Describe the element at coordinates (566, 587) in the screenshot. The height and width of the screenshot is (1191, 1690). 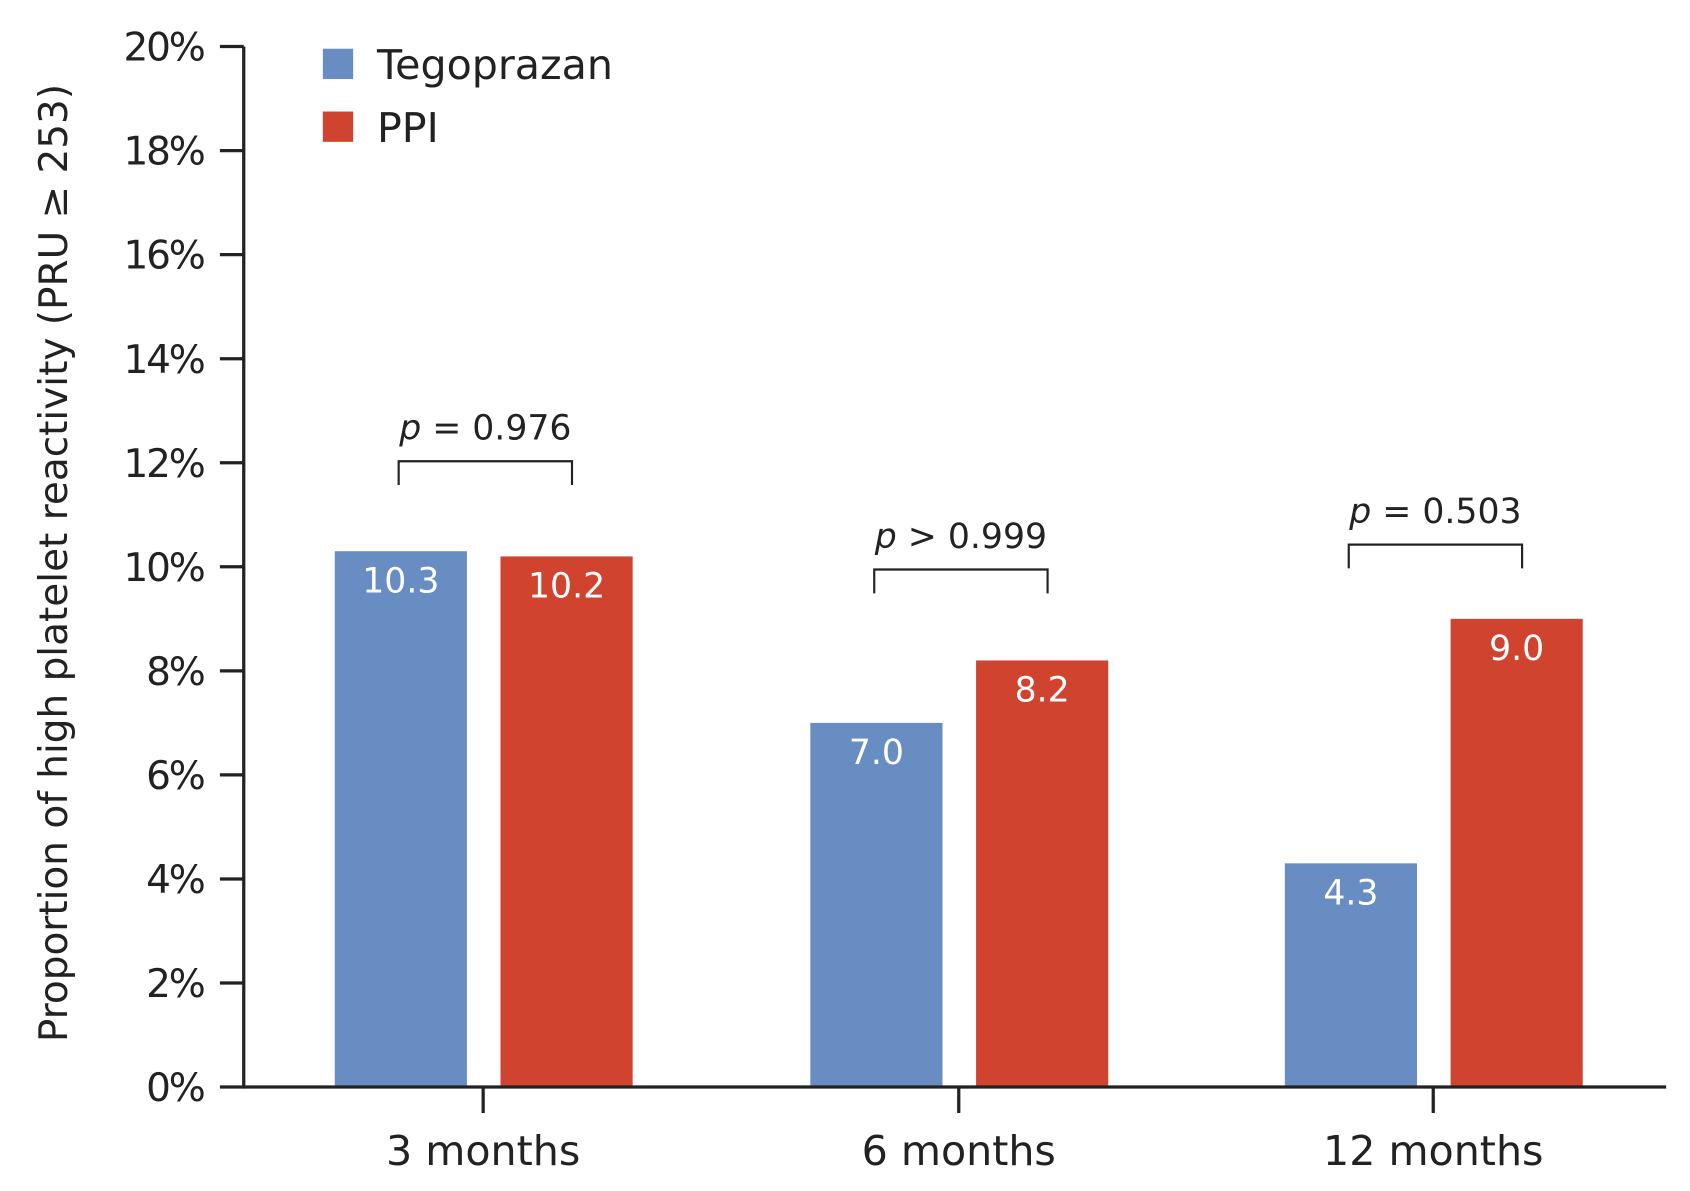
I see `data-label: 10.2` at that location.